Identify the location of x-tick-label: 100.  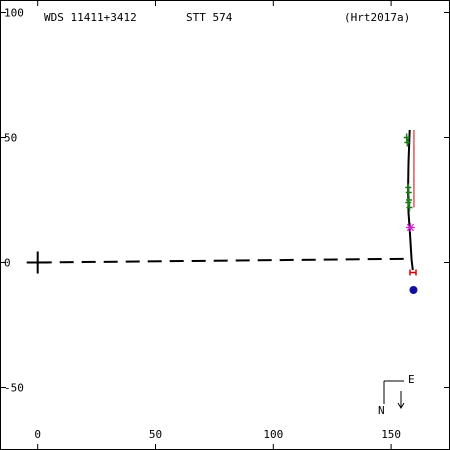
(273, 434).